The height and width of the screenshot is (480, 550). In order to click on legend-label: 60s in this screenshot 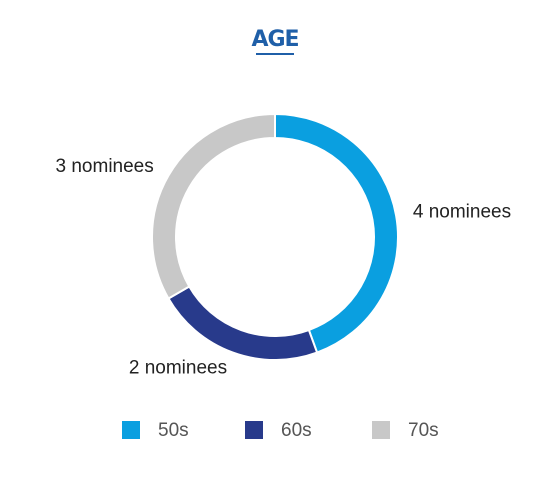, I will do `click(296, 430)`.